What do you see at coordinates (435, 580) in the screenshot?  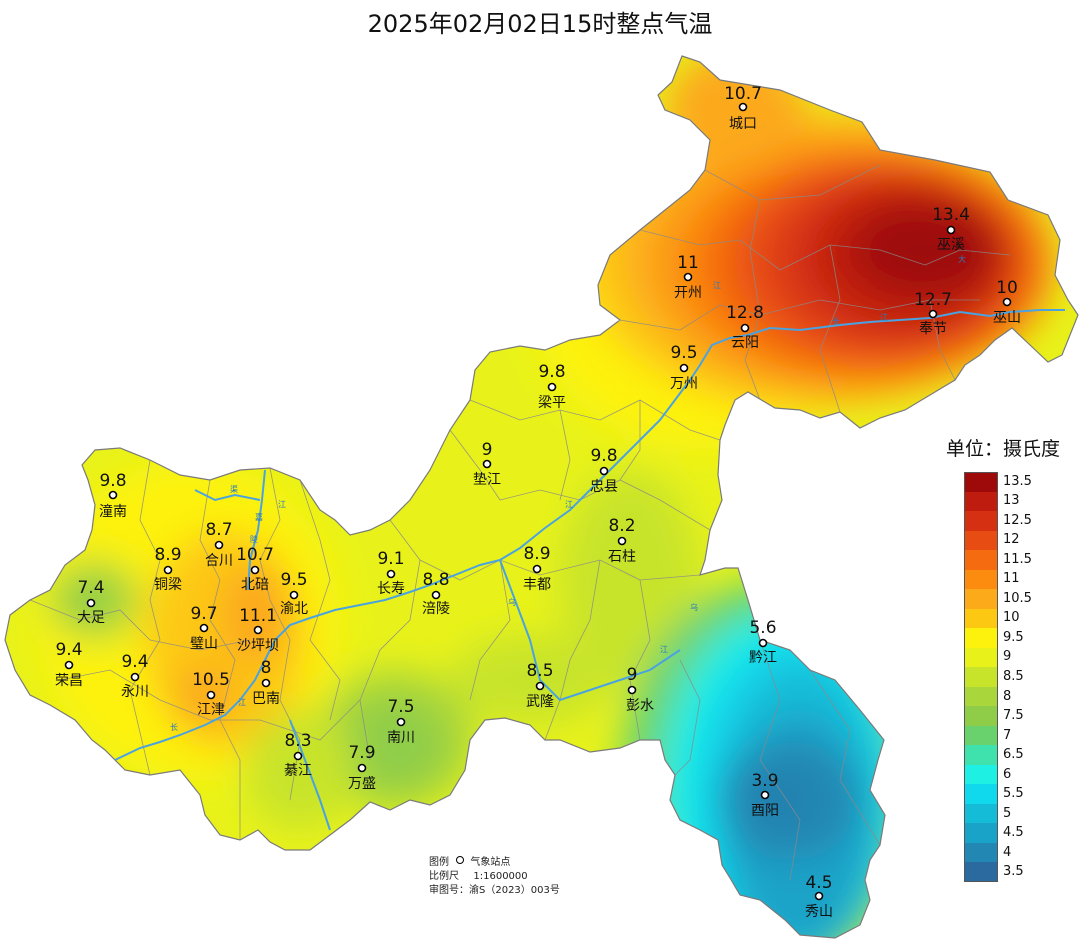 I see `station-value: 8.8` at bounding box center [435, 580].